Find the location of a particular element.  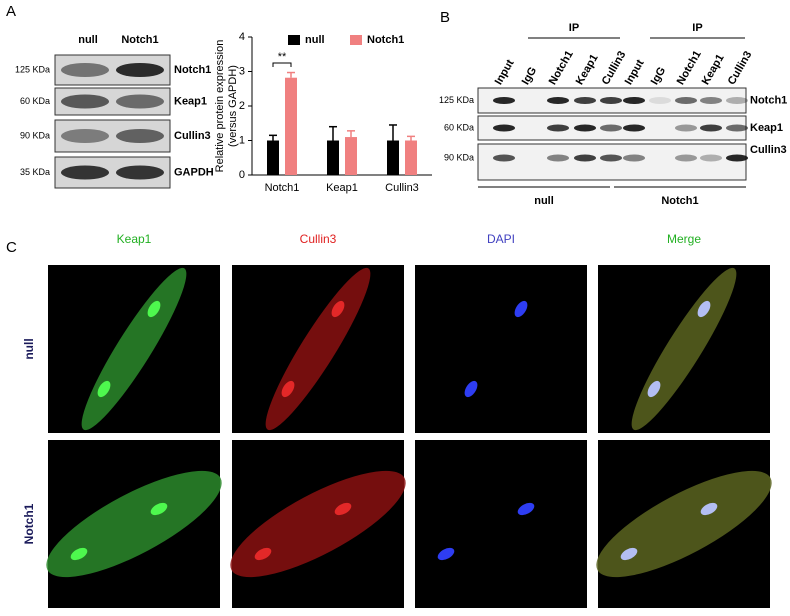

legend-label: null is located at coordinates (315, 40).